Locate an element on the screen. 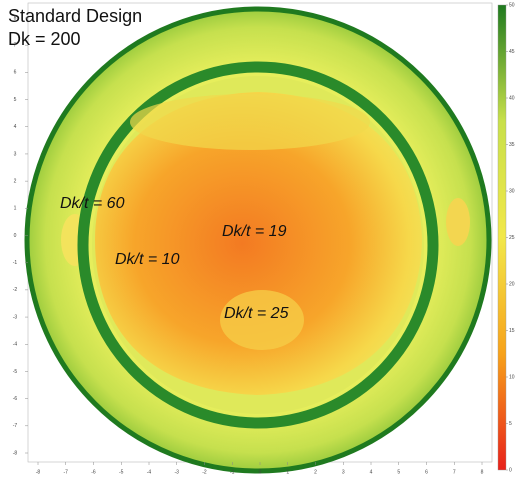  x-tick-label: -4 is located at coordinates (149, 472).